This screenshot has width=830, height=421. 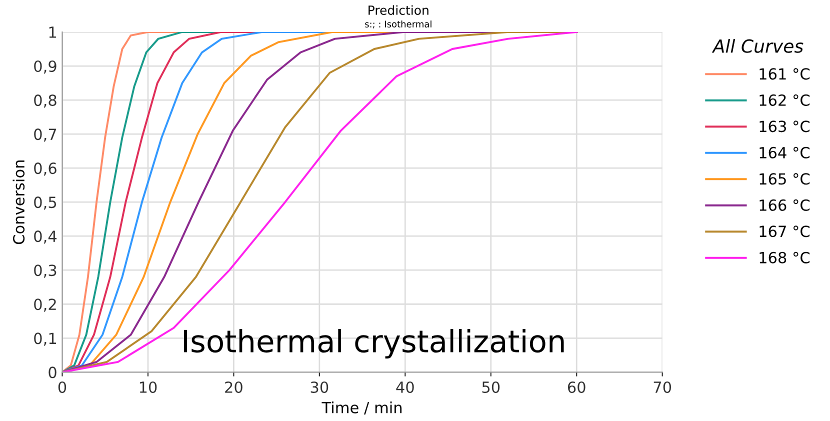 I want to click on legend-label: 168 °C, so click(x=785, y=258).